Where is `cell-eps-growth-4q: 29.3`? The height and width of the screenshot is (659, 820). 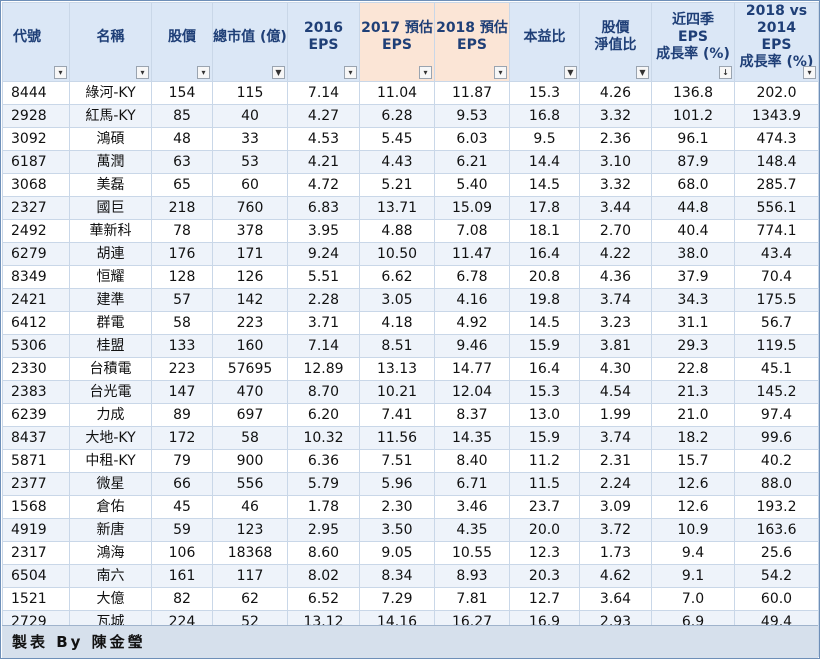
cell-eps-growth-4q: 29.3 is located at coordinates (693, 346).